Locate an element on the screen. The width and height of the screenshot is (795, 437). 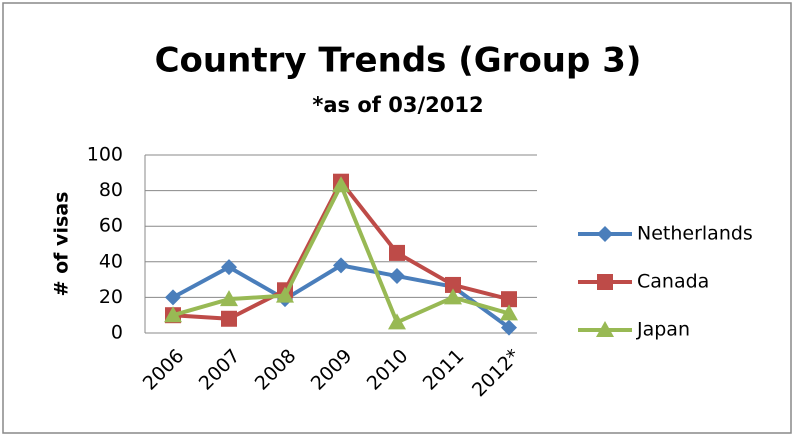
y-tick-label: 40 is located at coordinates (111, 261).